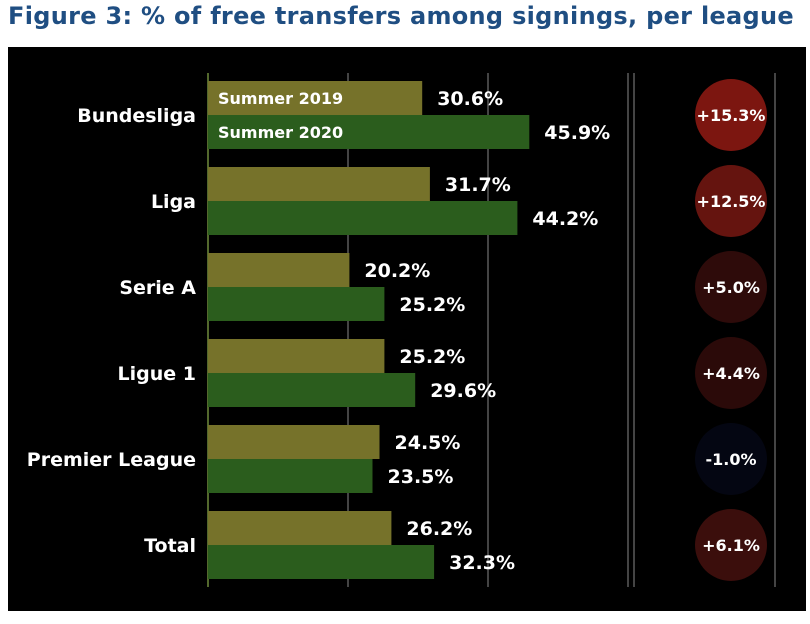 The image size is (810, 624). Describe the element at coordinates (439, 529) in the screenshot. I see `data-label: 26.2%` at that location.